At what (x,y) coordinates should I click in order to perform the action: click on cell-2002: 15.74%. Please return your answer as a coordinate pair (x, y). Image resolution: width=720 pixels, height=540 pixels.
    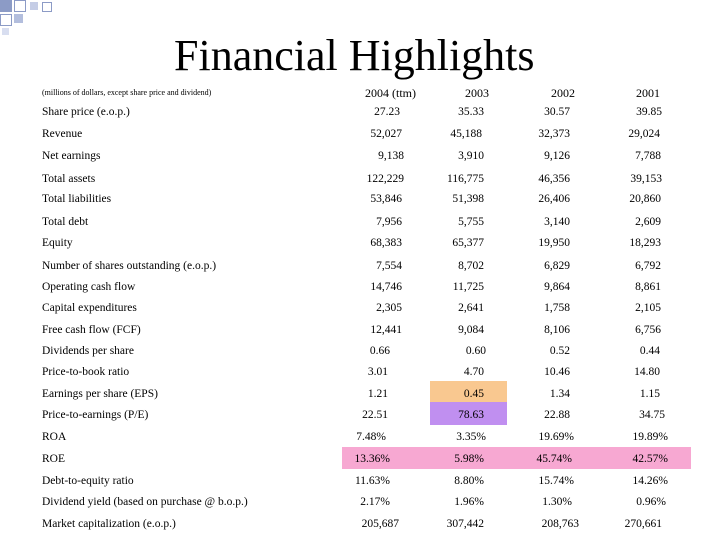
    Looking at the image, I should click on (556, 481).